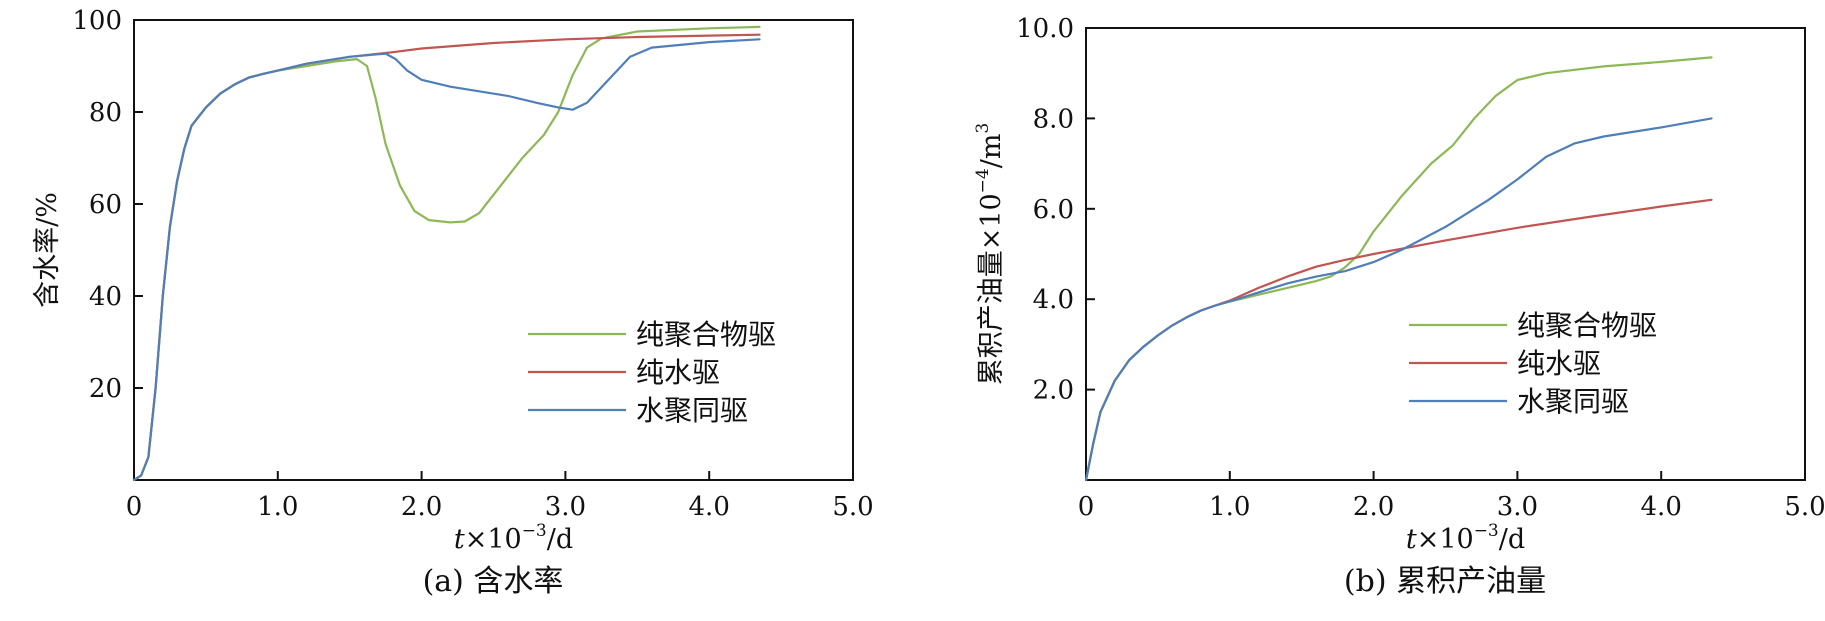  What do you see at coordinates (97, 21) in the screenshot?
I see `y-tick-label: 100` at bounding box center [97, 21].